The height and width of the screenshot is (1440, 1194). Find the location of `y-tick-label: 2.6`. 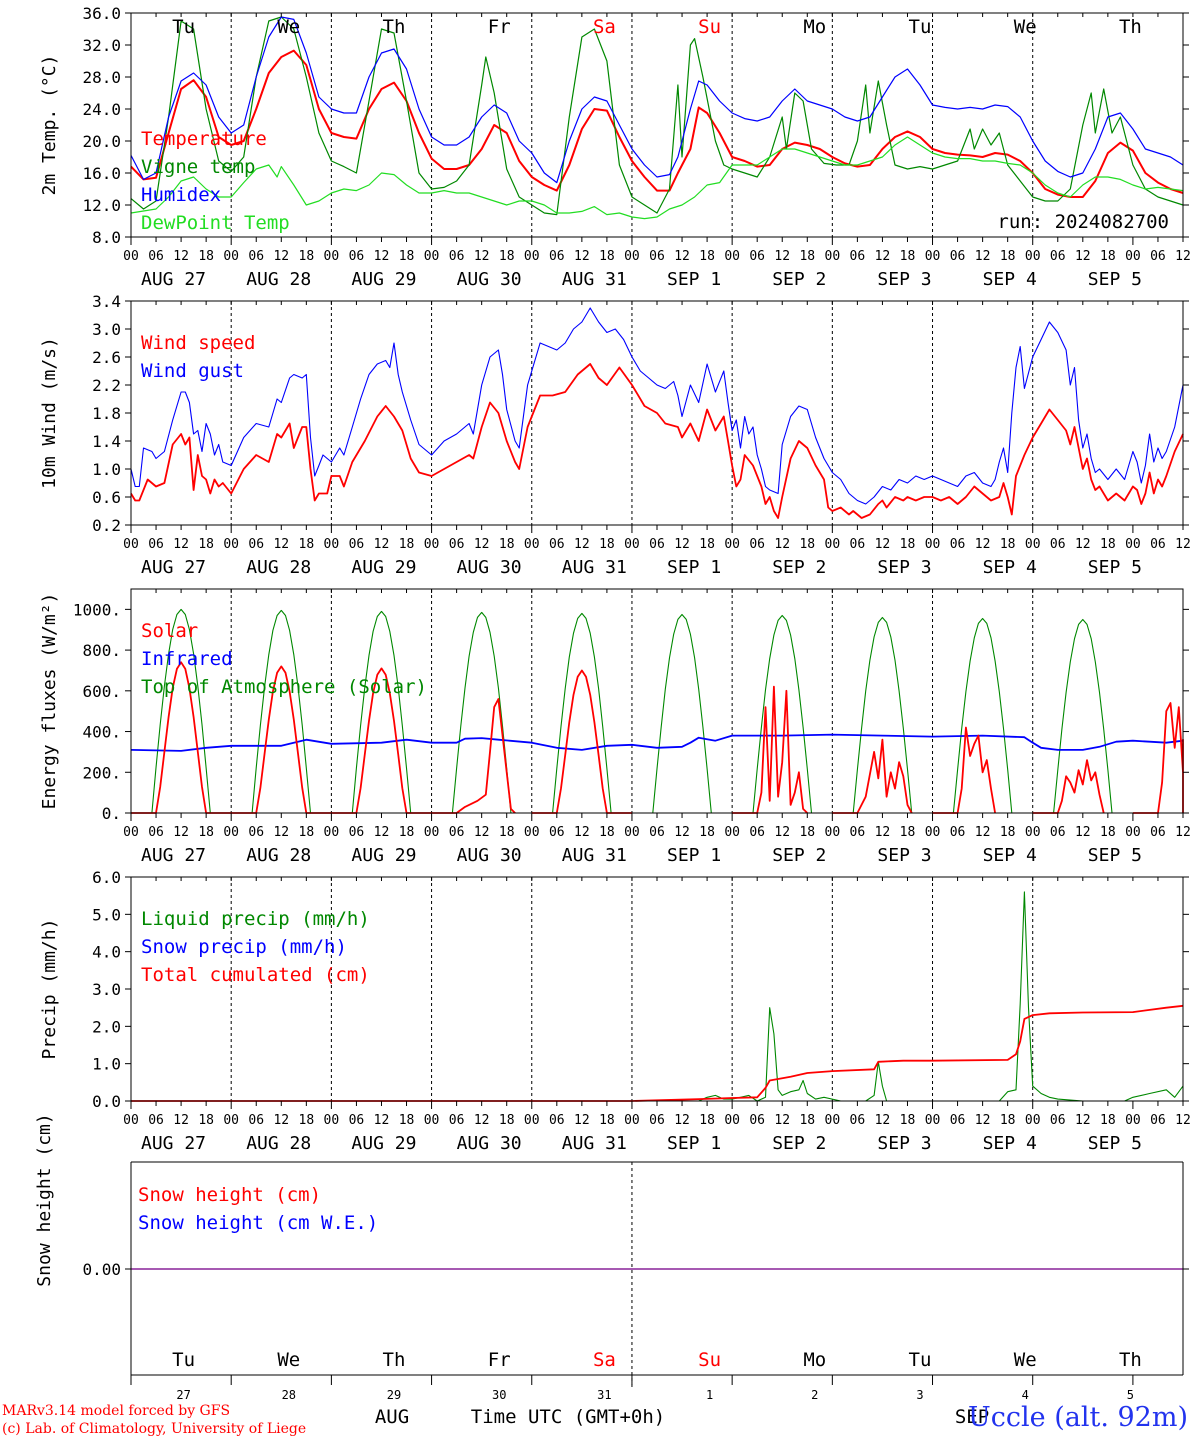

y-tick-label: 2.6 is located at coordinates (106, 357).